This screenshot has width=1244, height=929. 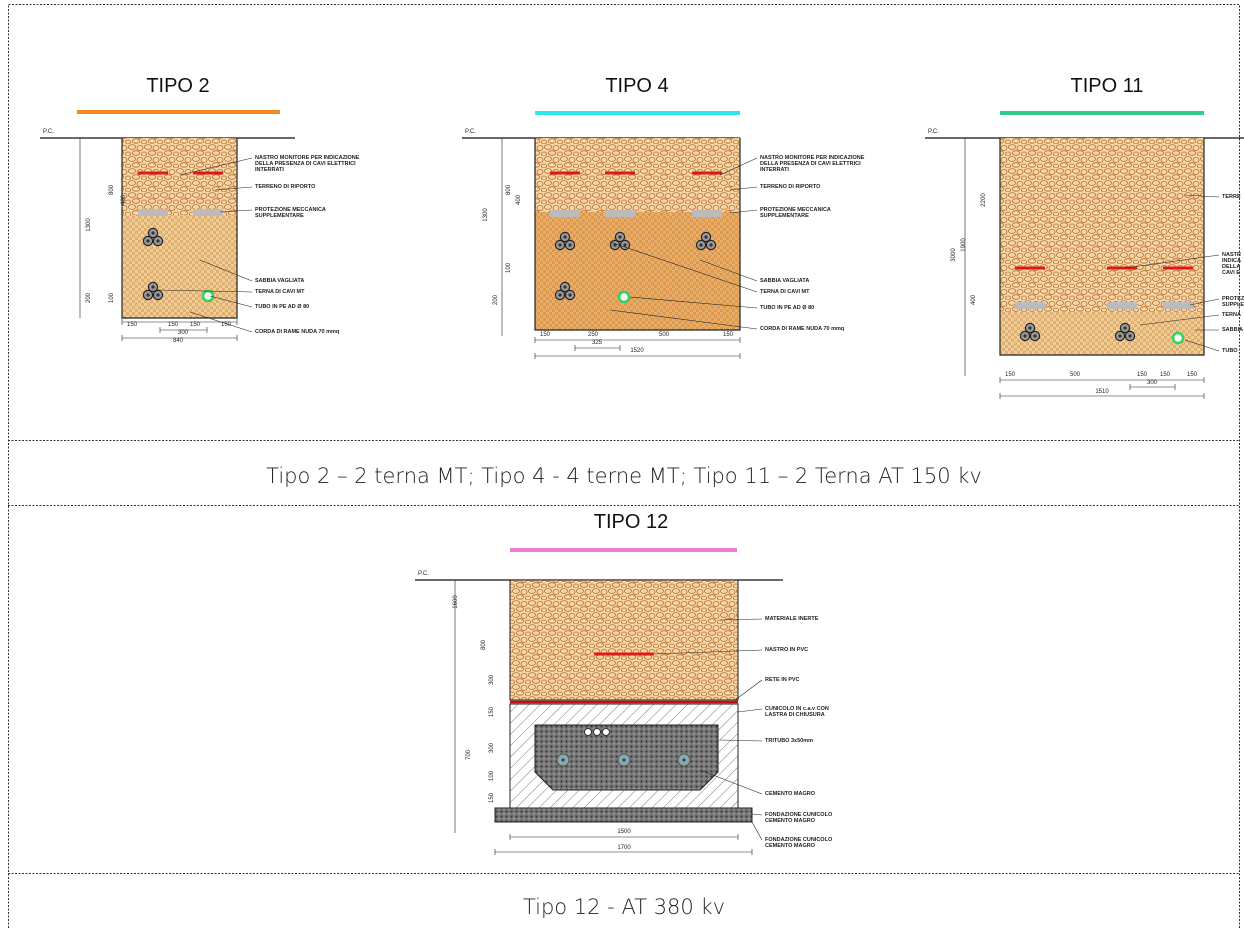 What do you see at coordinates (782, 680) in the screenshot?
I see `annotation: RETE IN PVC` at bounding box center [782, 680].